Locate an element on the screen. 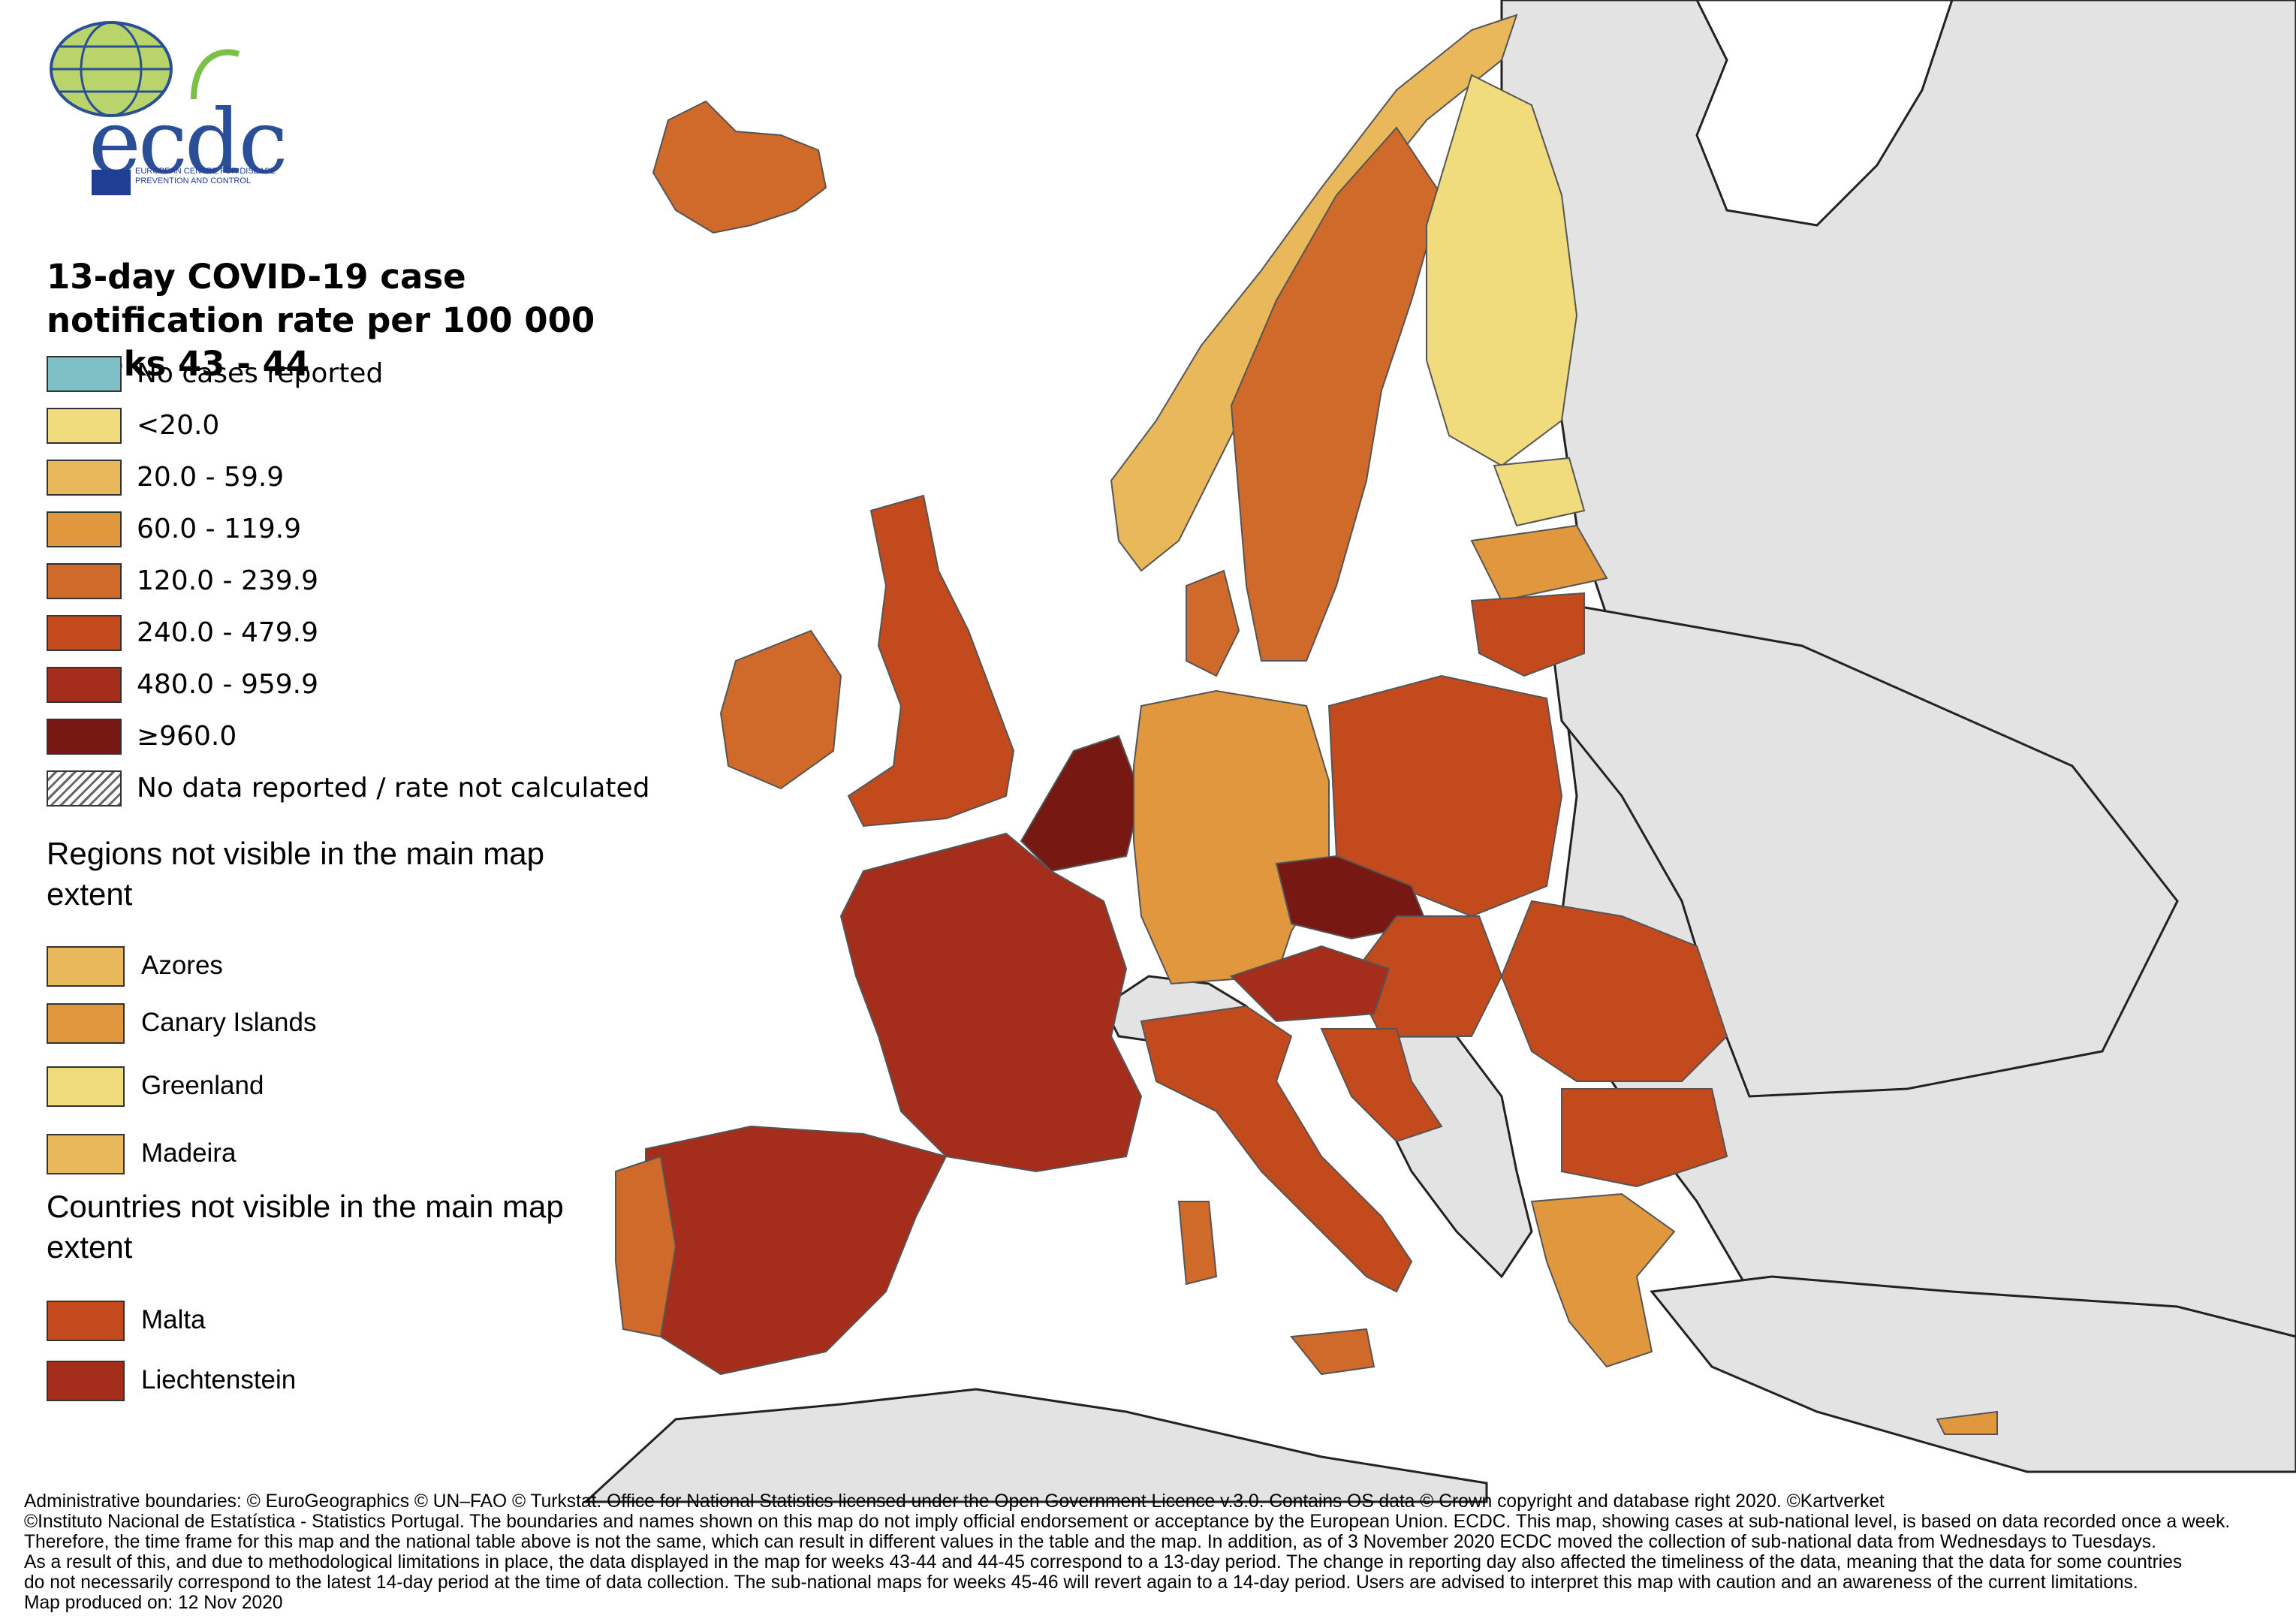  norway is located at coordinates (1314, 293).